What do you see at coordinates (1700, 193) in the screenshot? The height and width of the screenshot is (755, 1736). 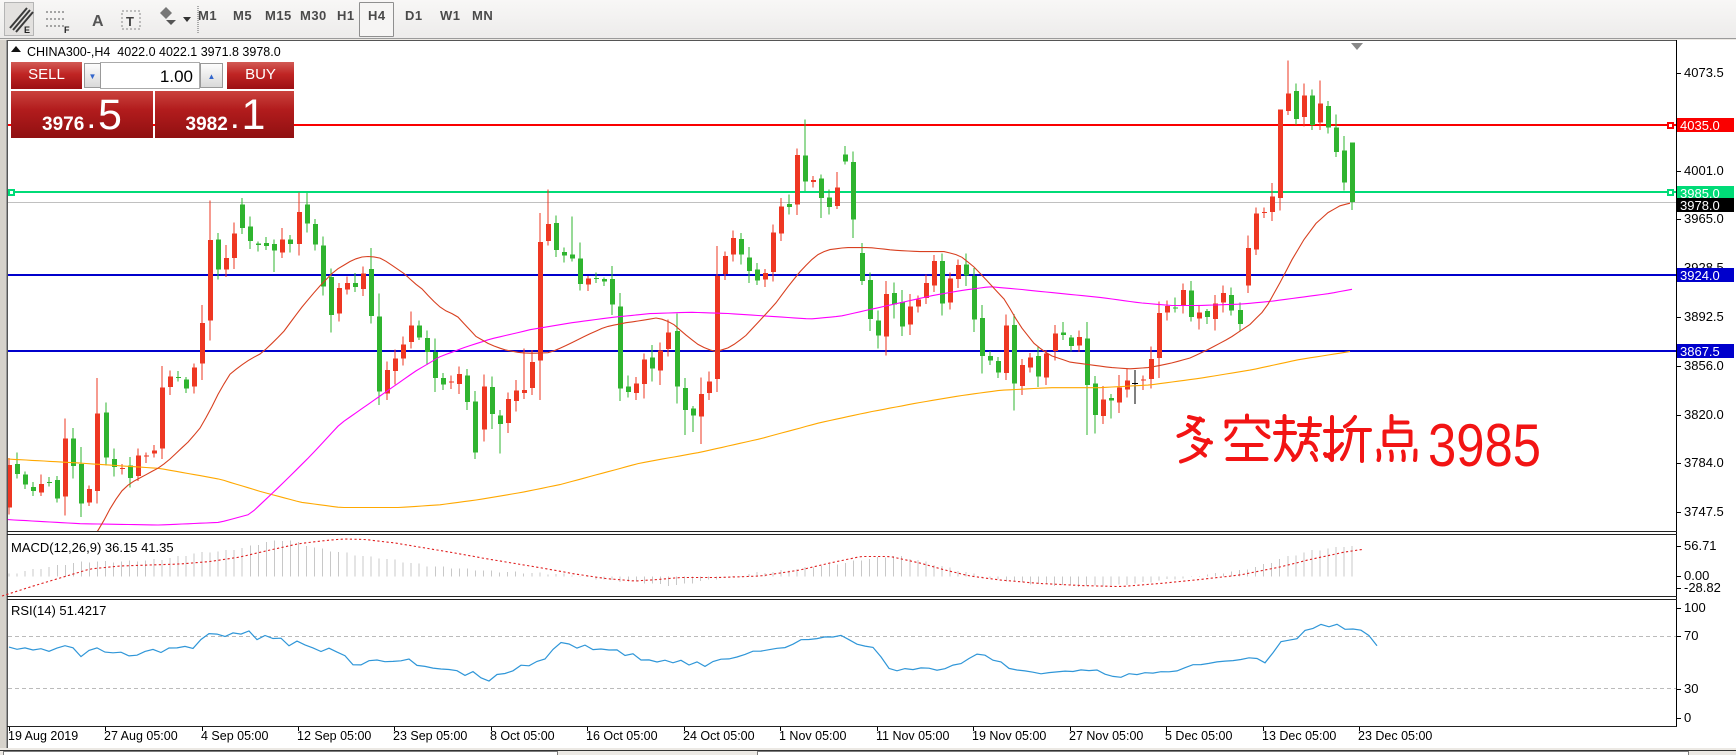 I see `svg-text: 3985.0` at bounding box center [1700, 193].